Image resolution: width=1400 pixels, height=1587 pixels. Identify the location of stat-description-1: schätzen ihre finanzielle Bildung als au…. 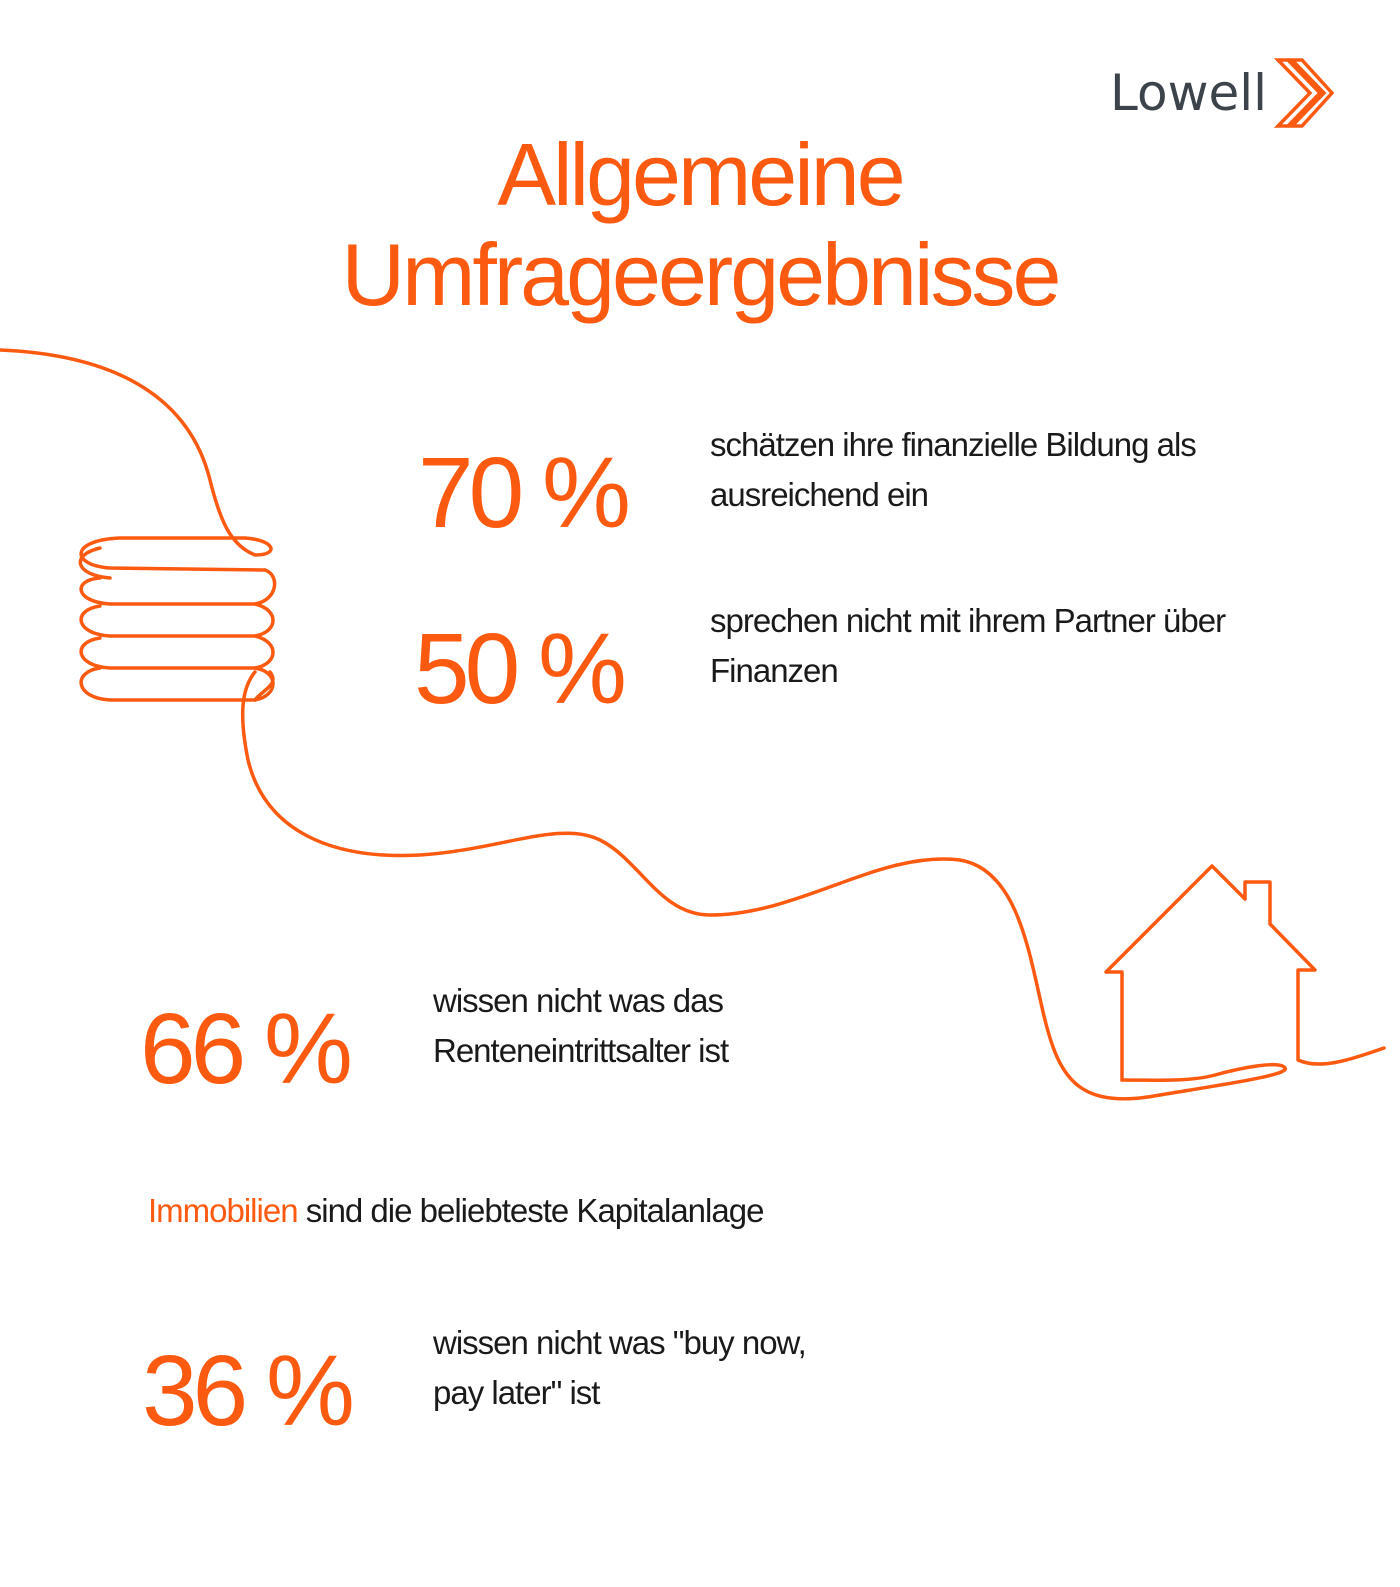
(953, 470).